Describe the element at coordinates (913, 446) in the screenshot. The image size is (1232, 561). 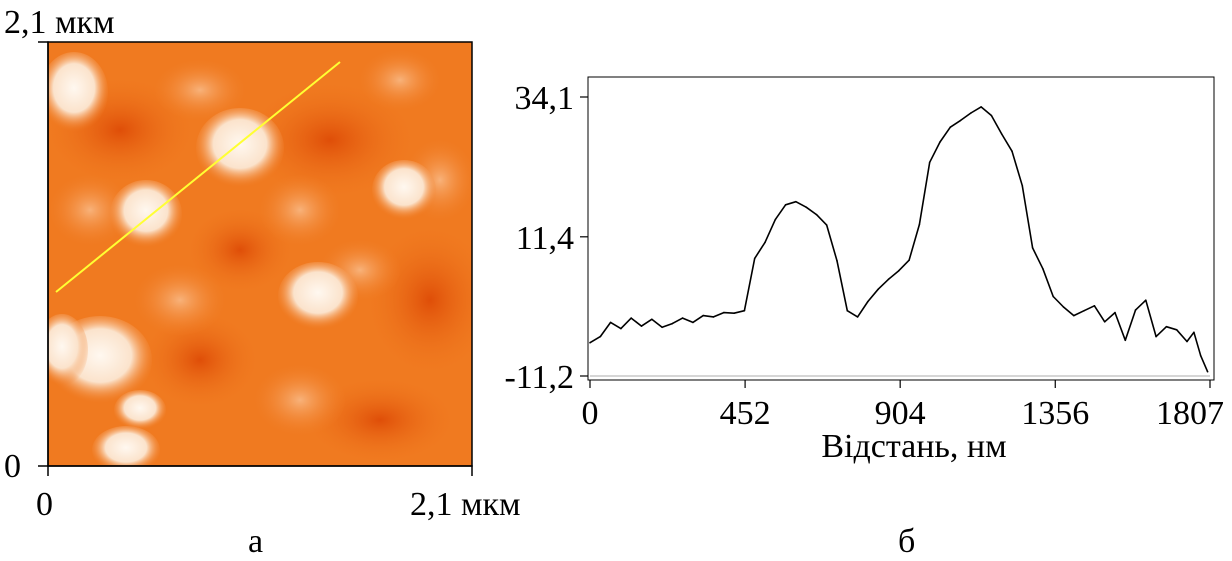
I see `x-axis-title: Відстань, нм` at that location.